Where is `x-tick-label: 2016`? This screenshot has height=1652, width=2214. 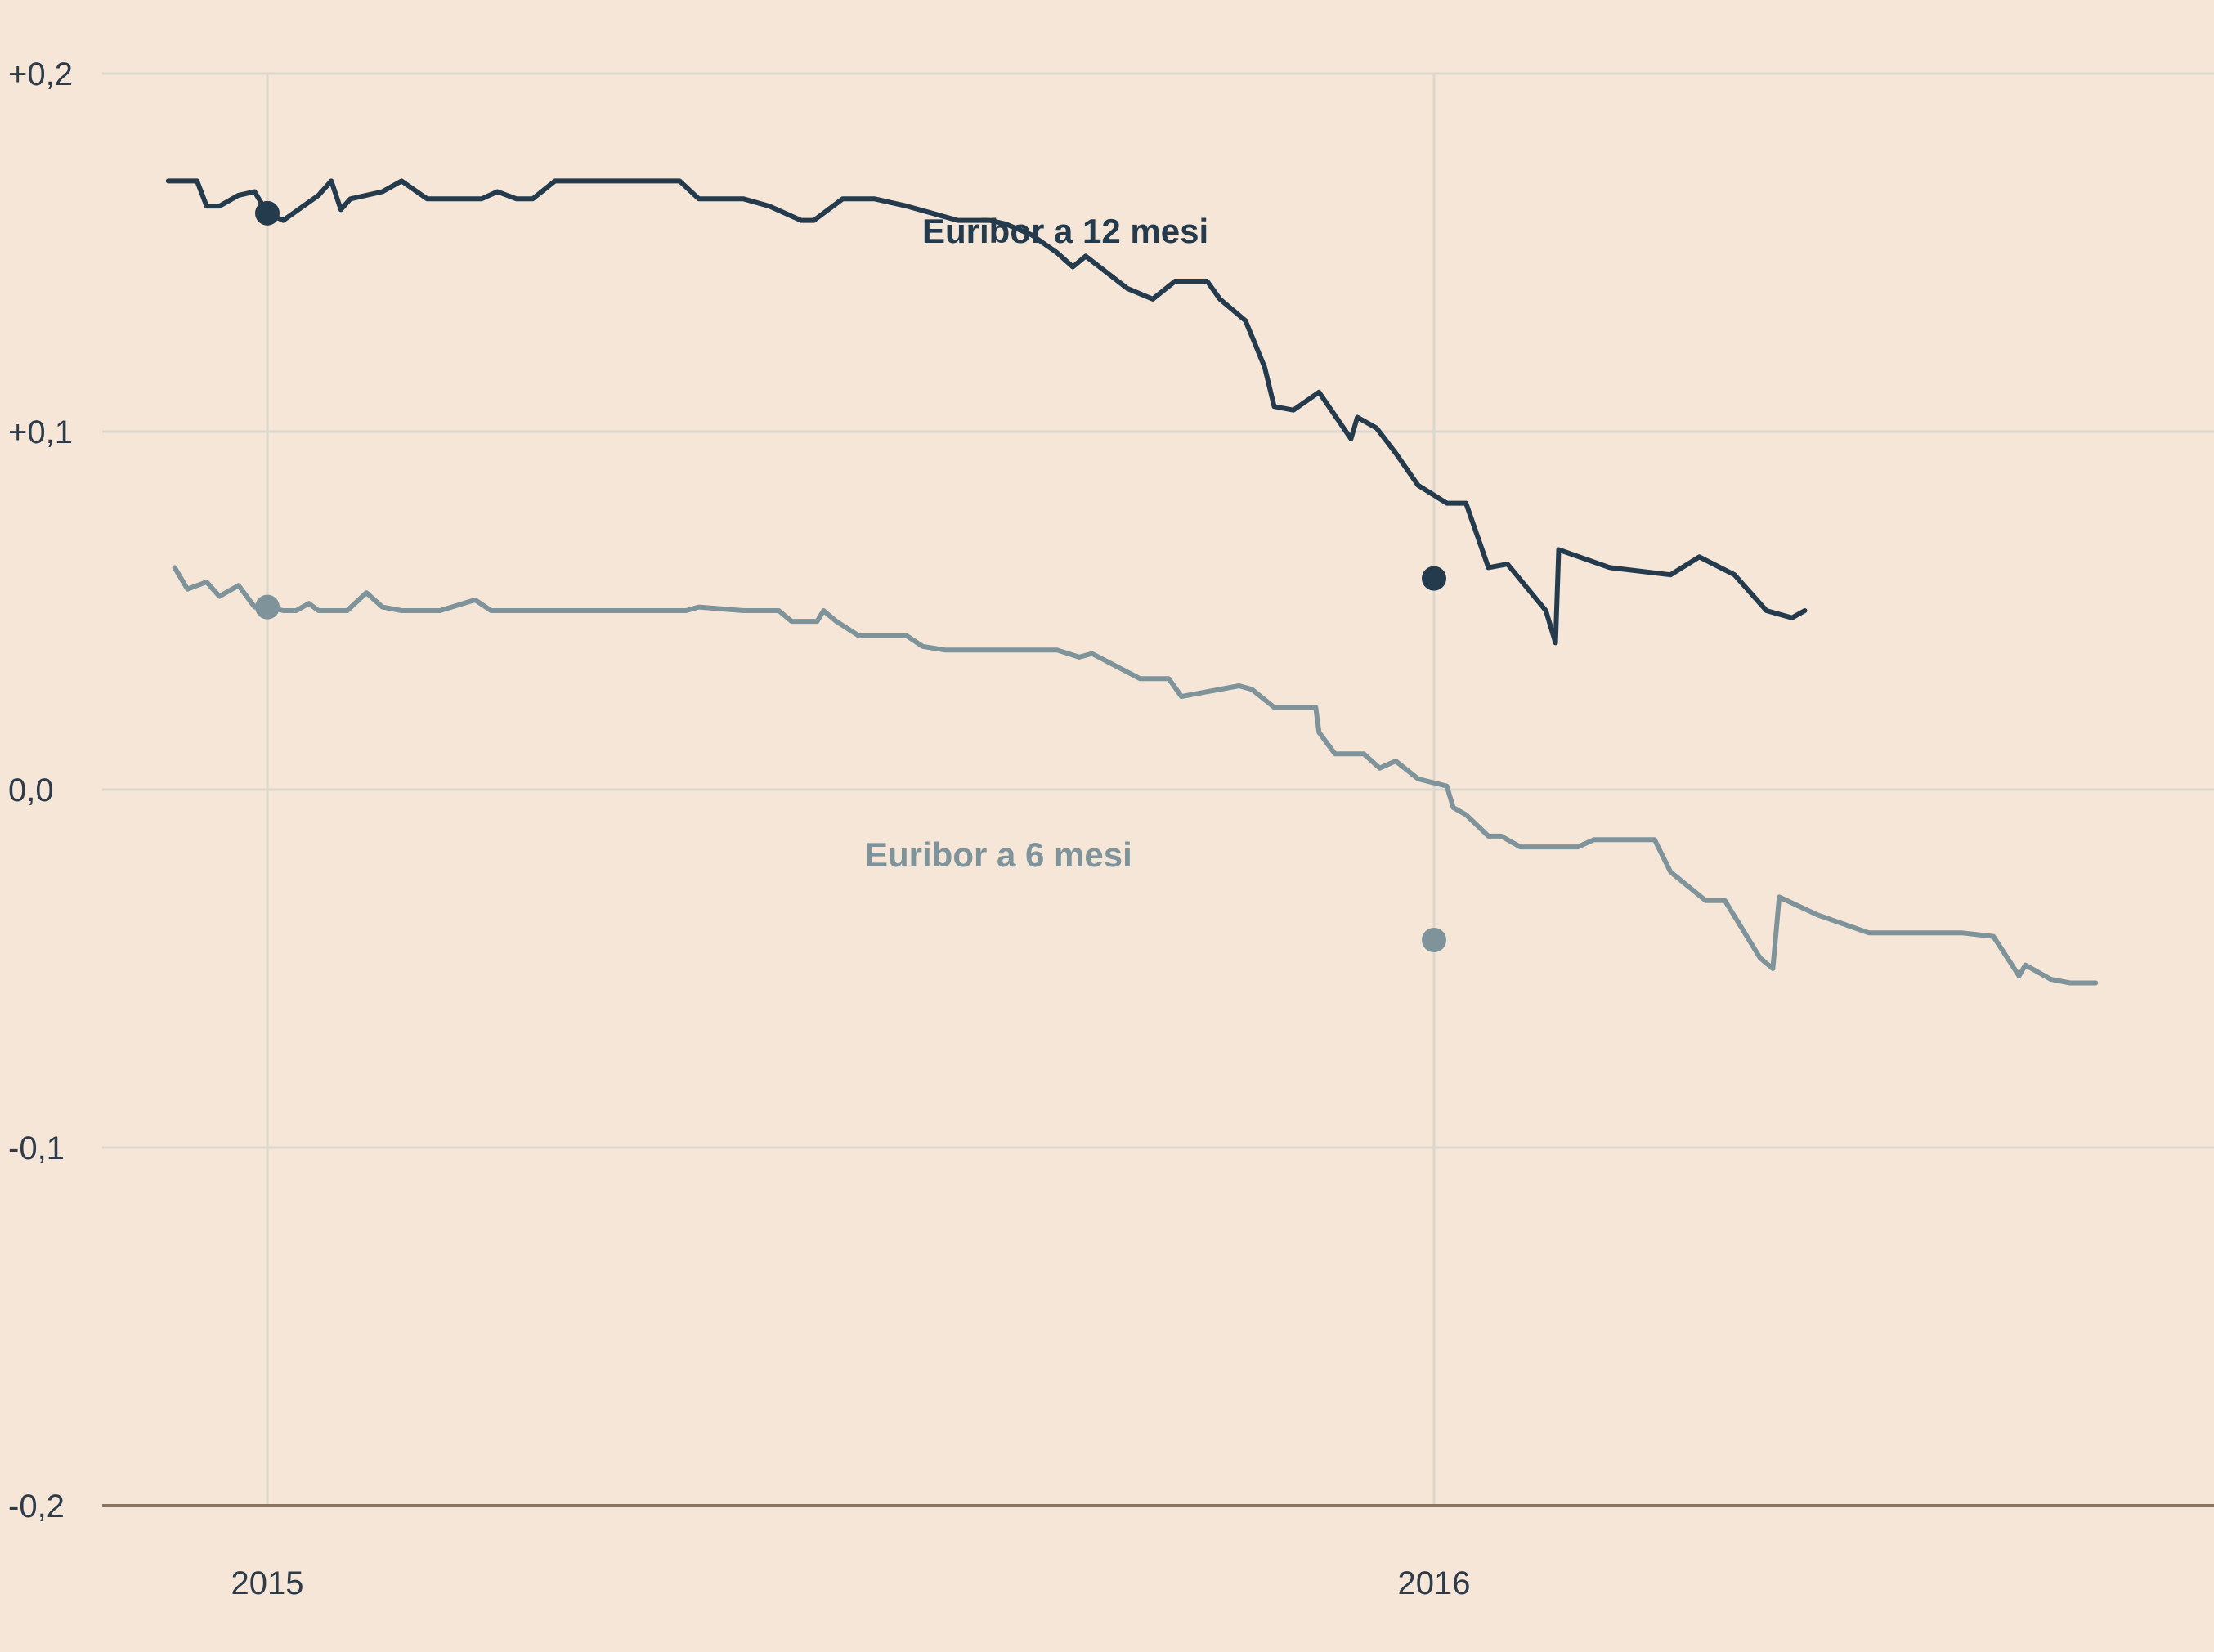 x-tick-label: 2016 is located at coordinates (1434, 1583).